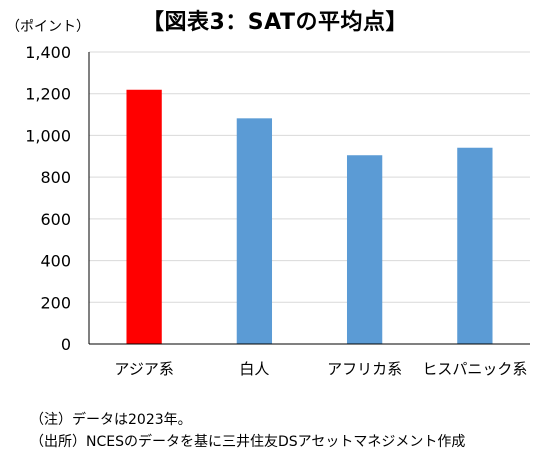 The width and height of the screenshot is (550, 461). Describe the element at coordinates (48, 135) in the screenshot. I see `y-tick-label: 1,000` at that location.